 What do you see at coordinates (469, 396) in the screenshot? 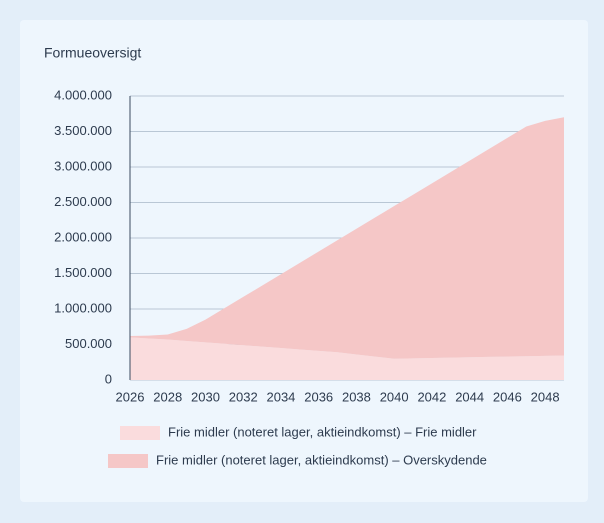
I see `x-tick-label: 2044` at bounding box center [469, 396].